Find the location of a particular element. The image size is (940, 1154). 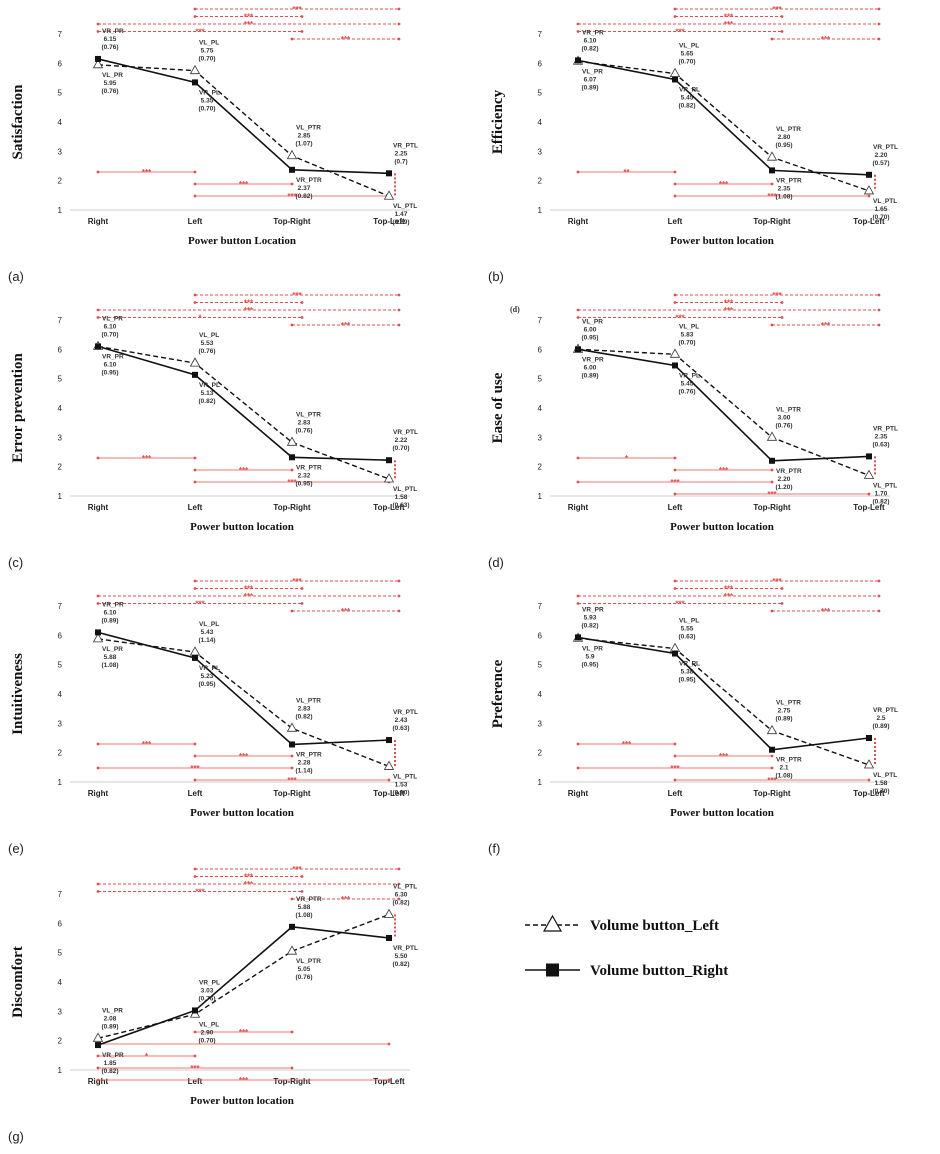

point-value-label: 3.03 is located at coordinates (207, 990).